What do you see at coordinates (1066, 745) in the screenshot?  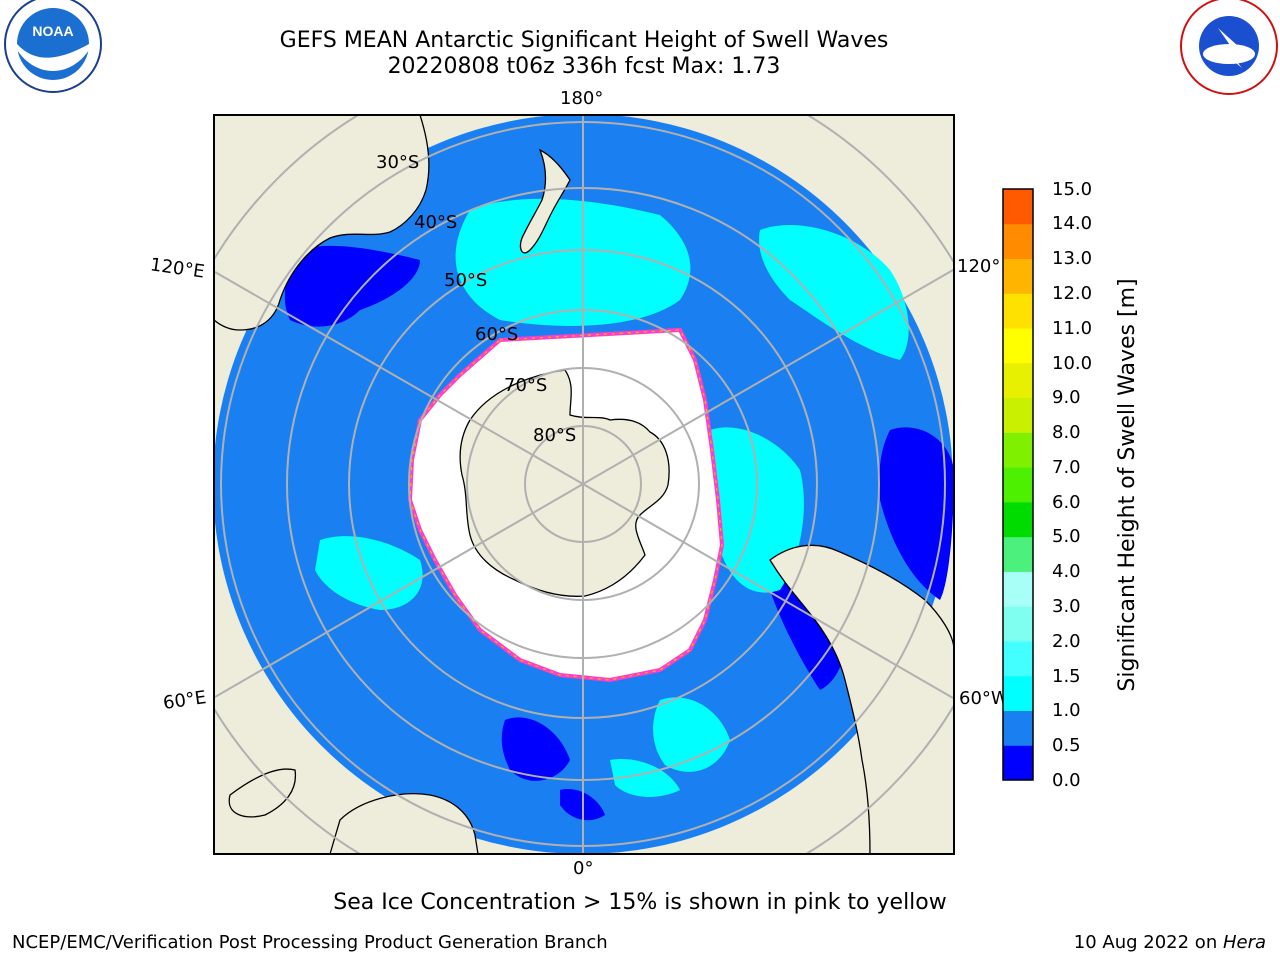 I see `colorbar-tick: 0.5` at bounding box center [1066, 745].